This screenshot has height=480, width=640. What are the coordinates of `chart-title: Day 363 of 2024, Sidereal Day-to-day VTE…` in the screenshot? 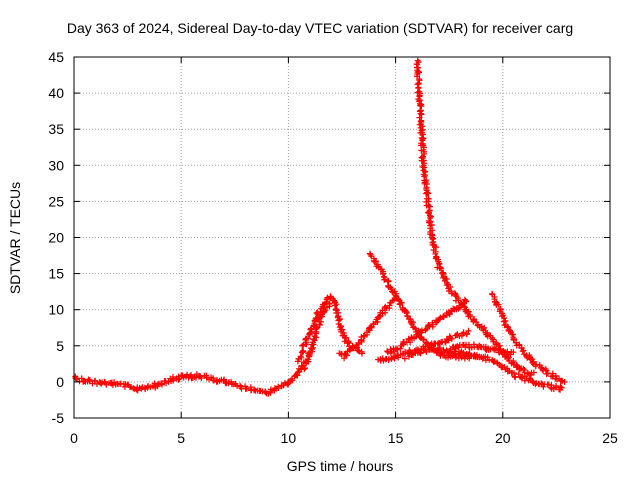 It's located at (320, 28).